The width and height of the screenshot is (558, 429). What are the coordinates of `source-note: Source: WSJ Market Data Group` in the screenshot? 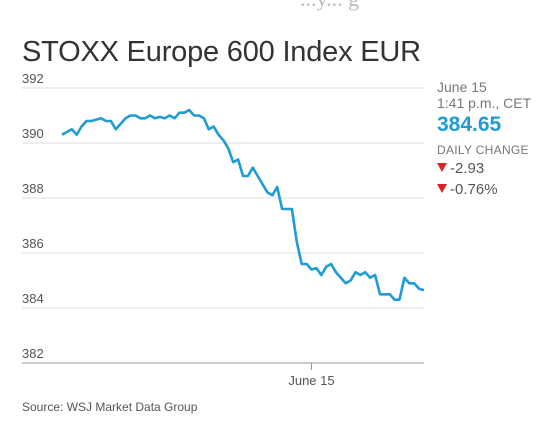 It's located at (110, 407).